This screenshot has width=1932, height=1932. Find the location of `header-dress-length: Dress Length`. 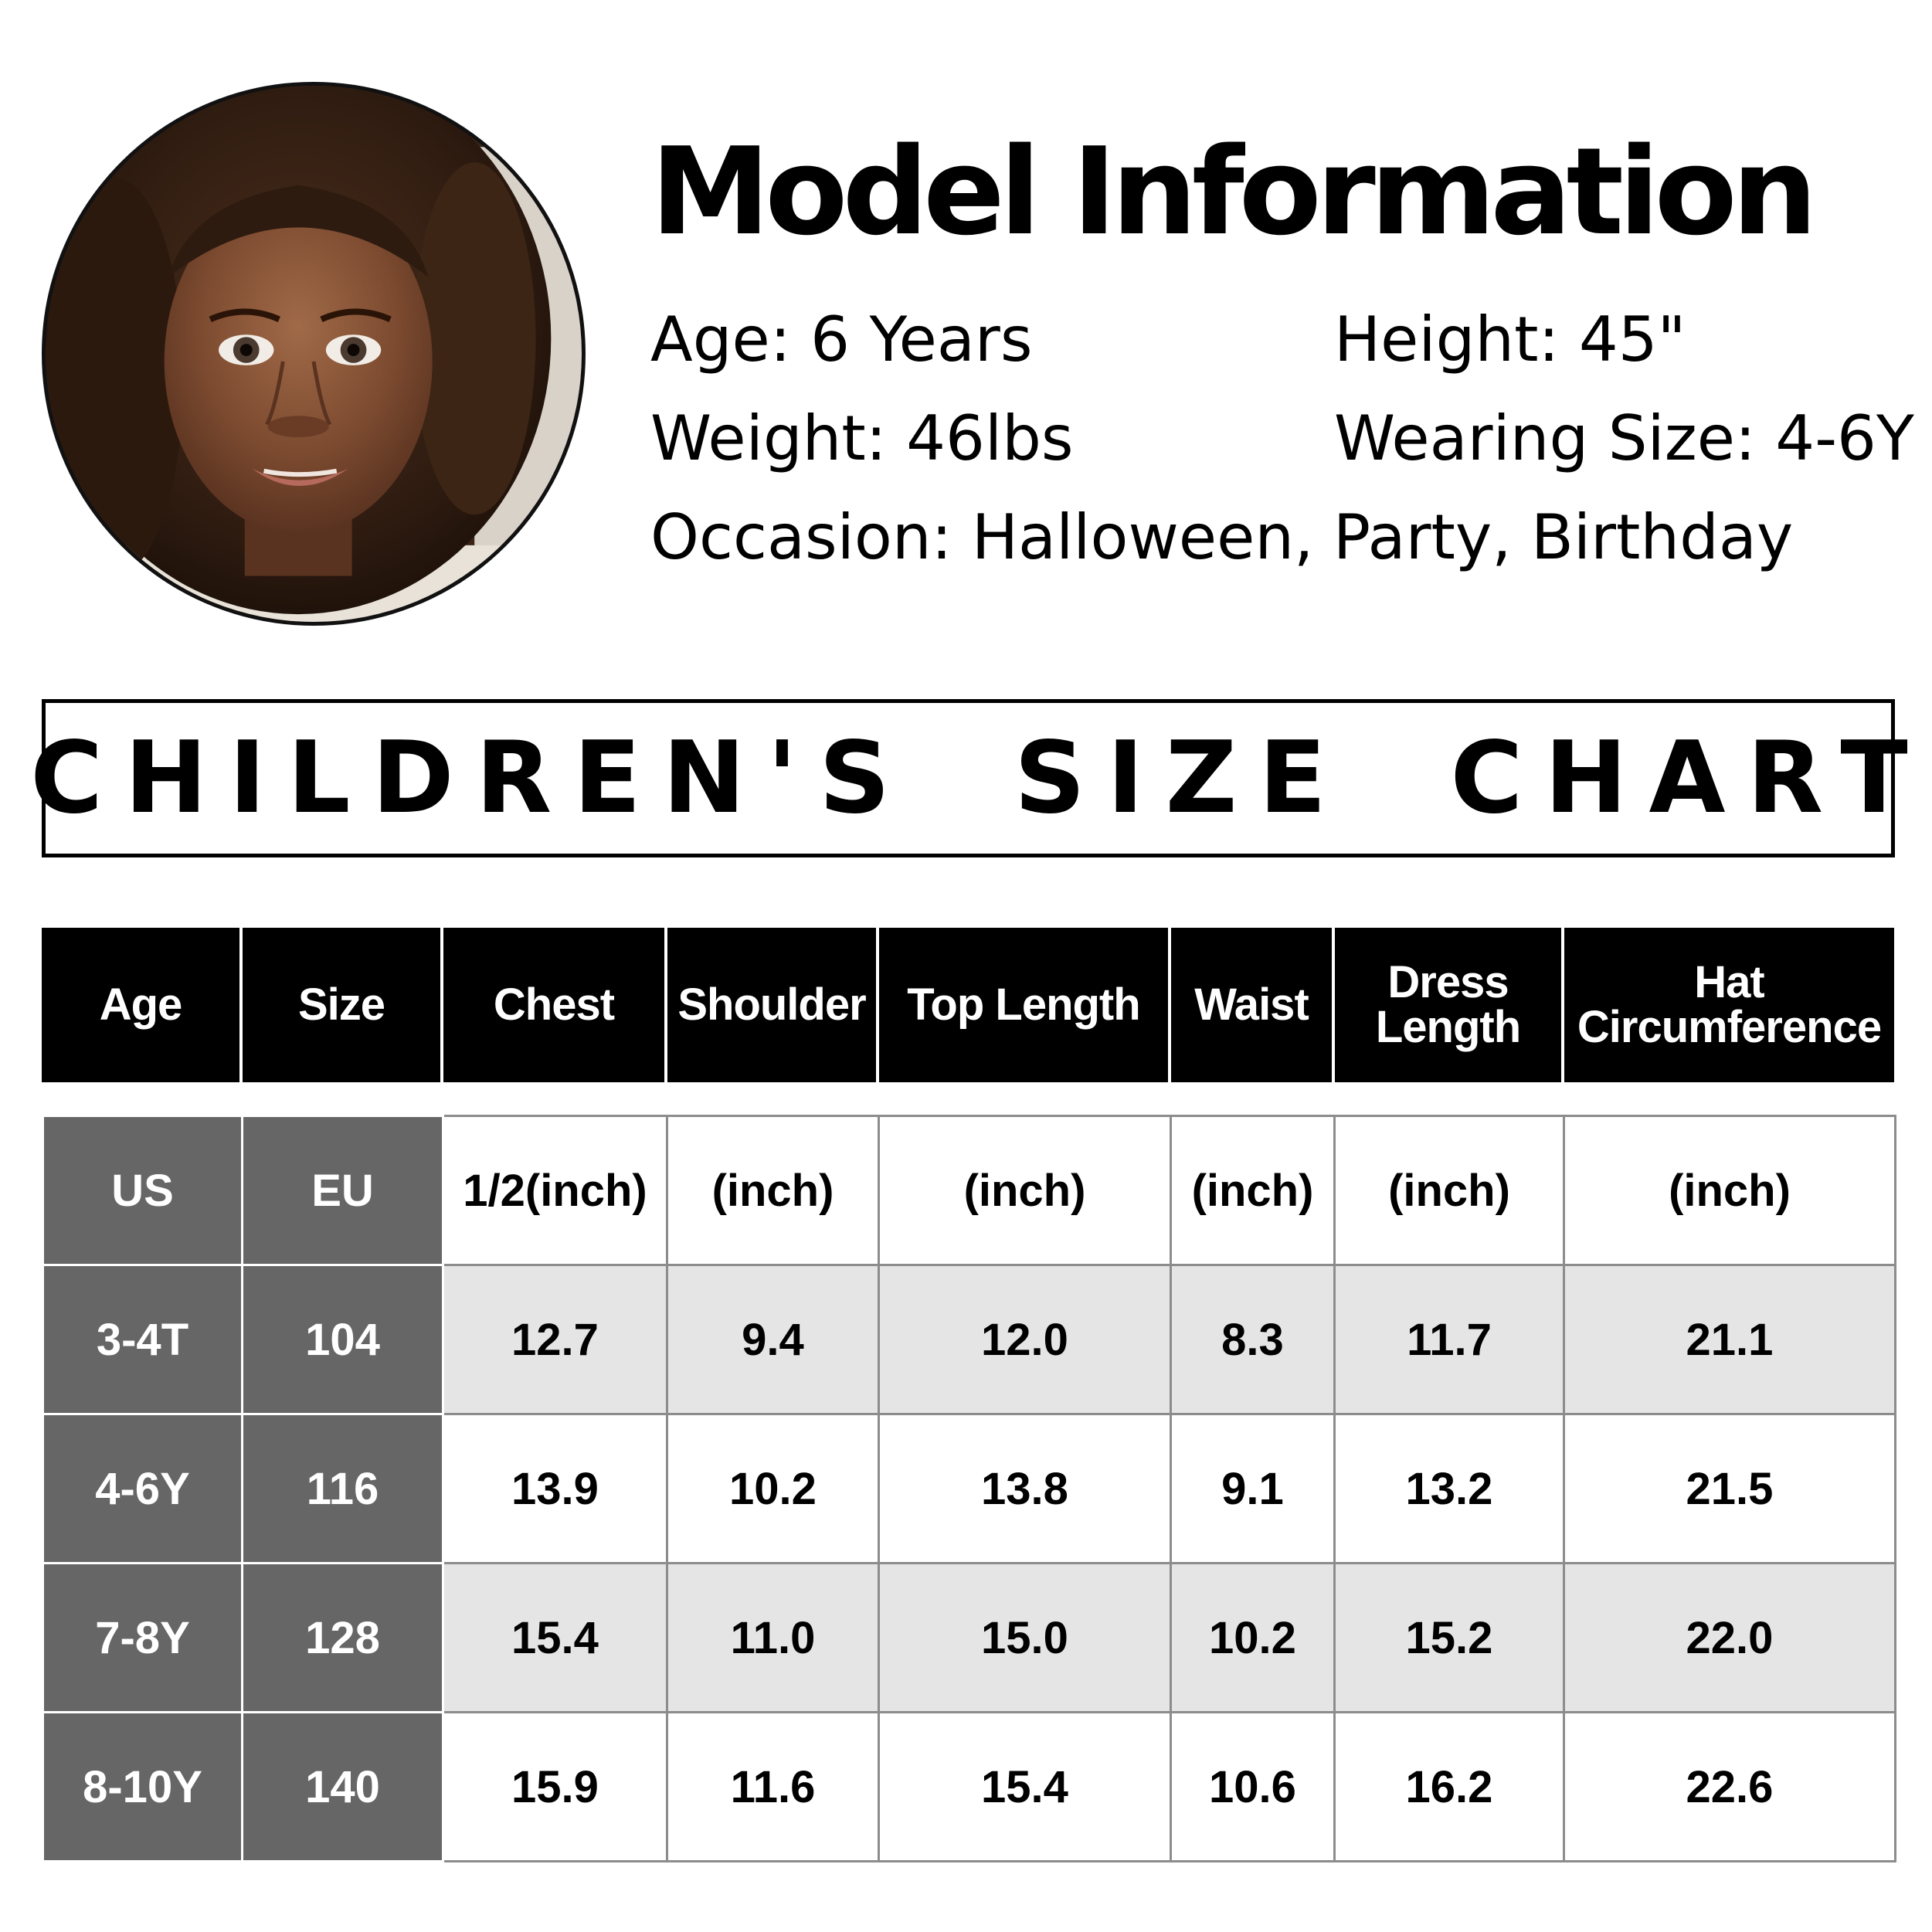

header-dress-length: Dress Length is located at coordinates (1447, 1005).